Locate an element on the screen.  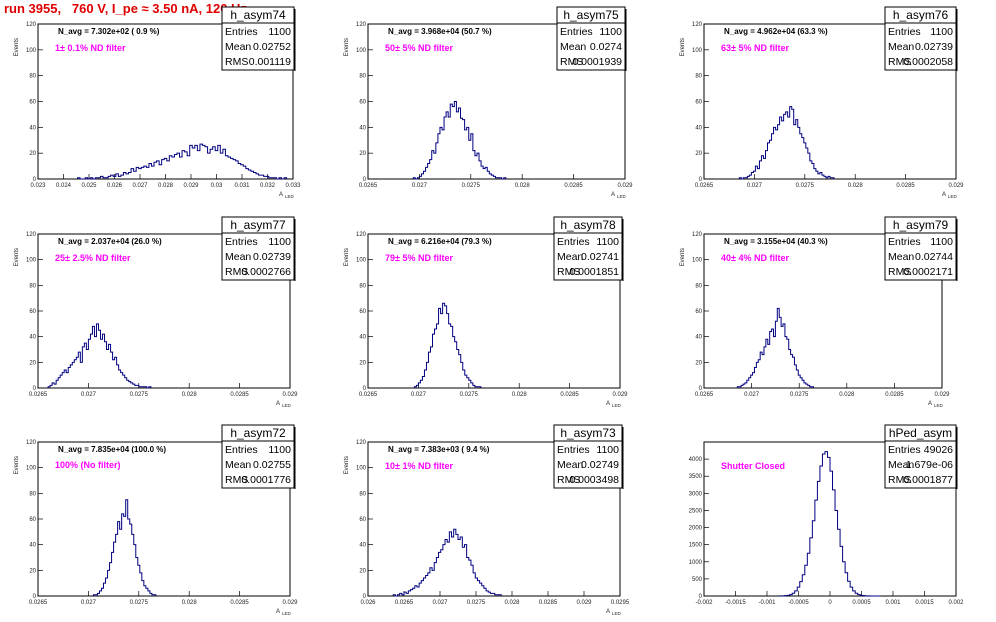
n-avg-label: N_avg = 4.962e+04 (63.3 %) is located at coordinates (776, 31).